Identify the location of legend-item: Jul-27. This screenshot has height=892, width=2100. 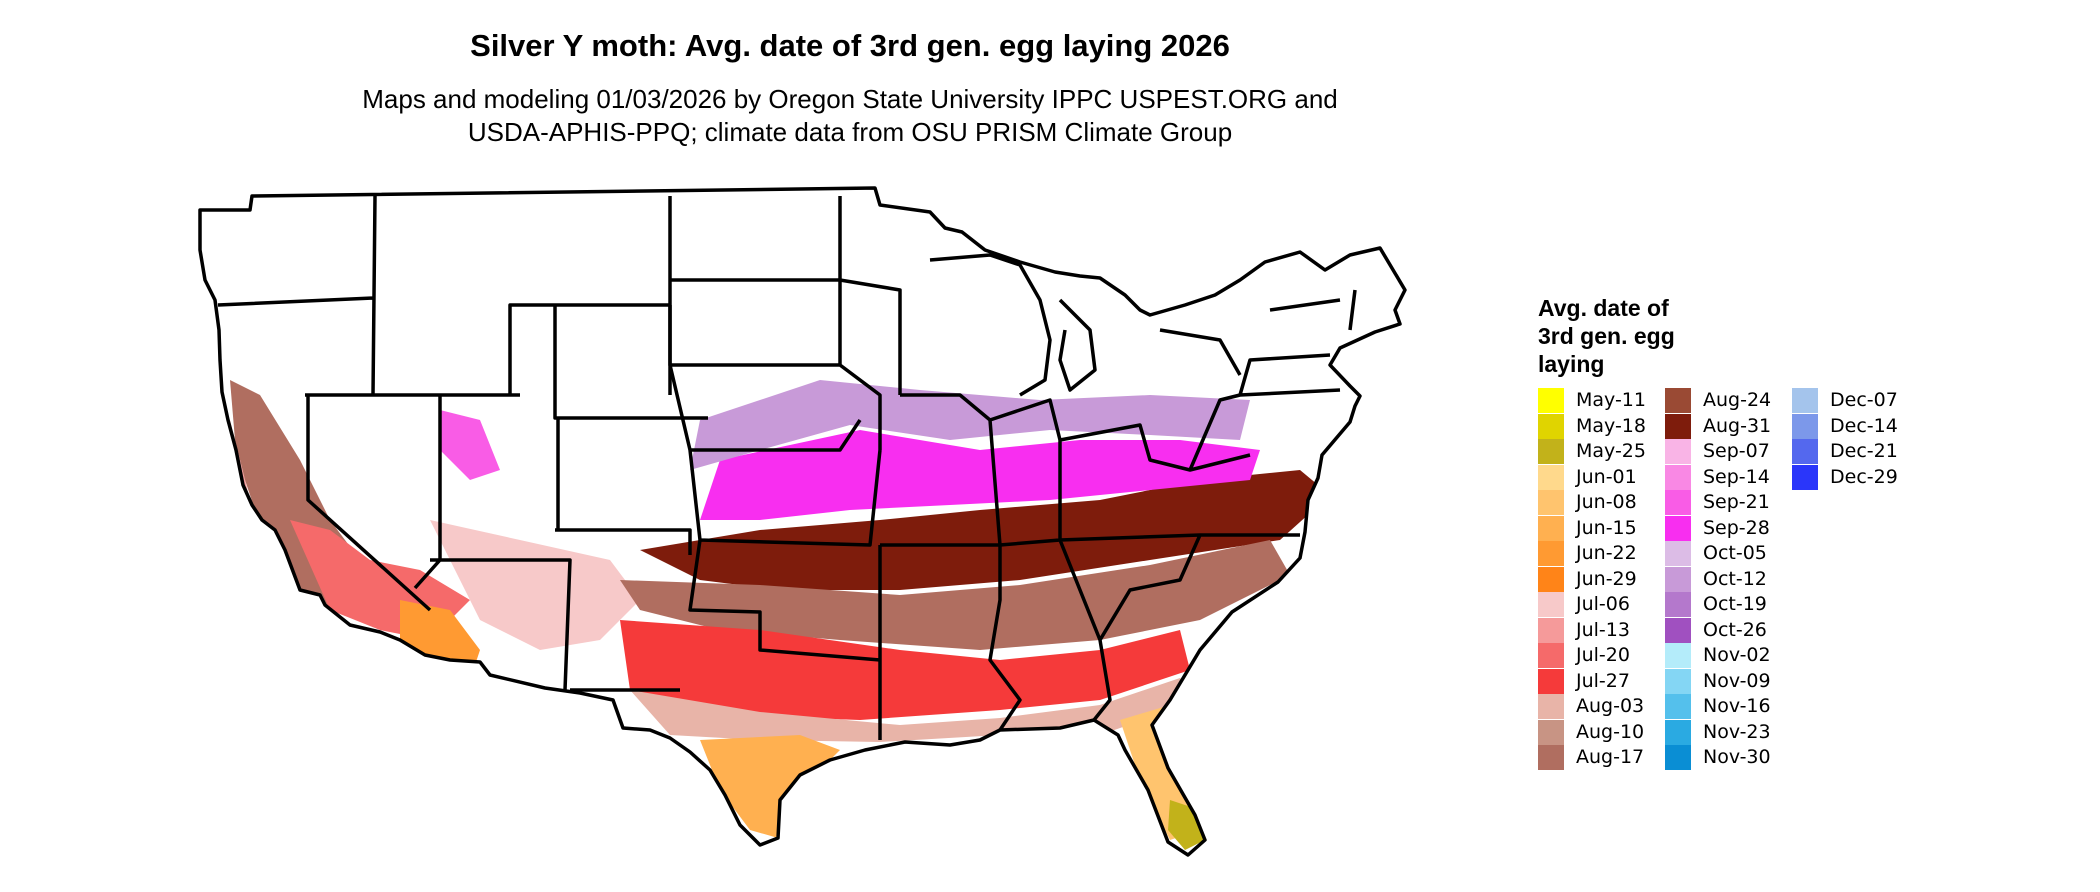
(1603, 681).